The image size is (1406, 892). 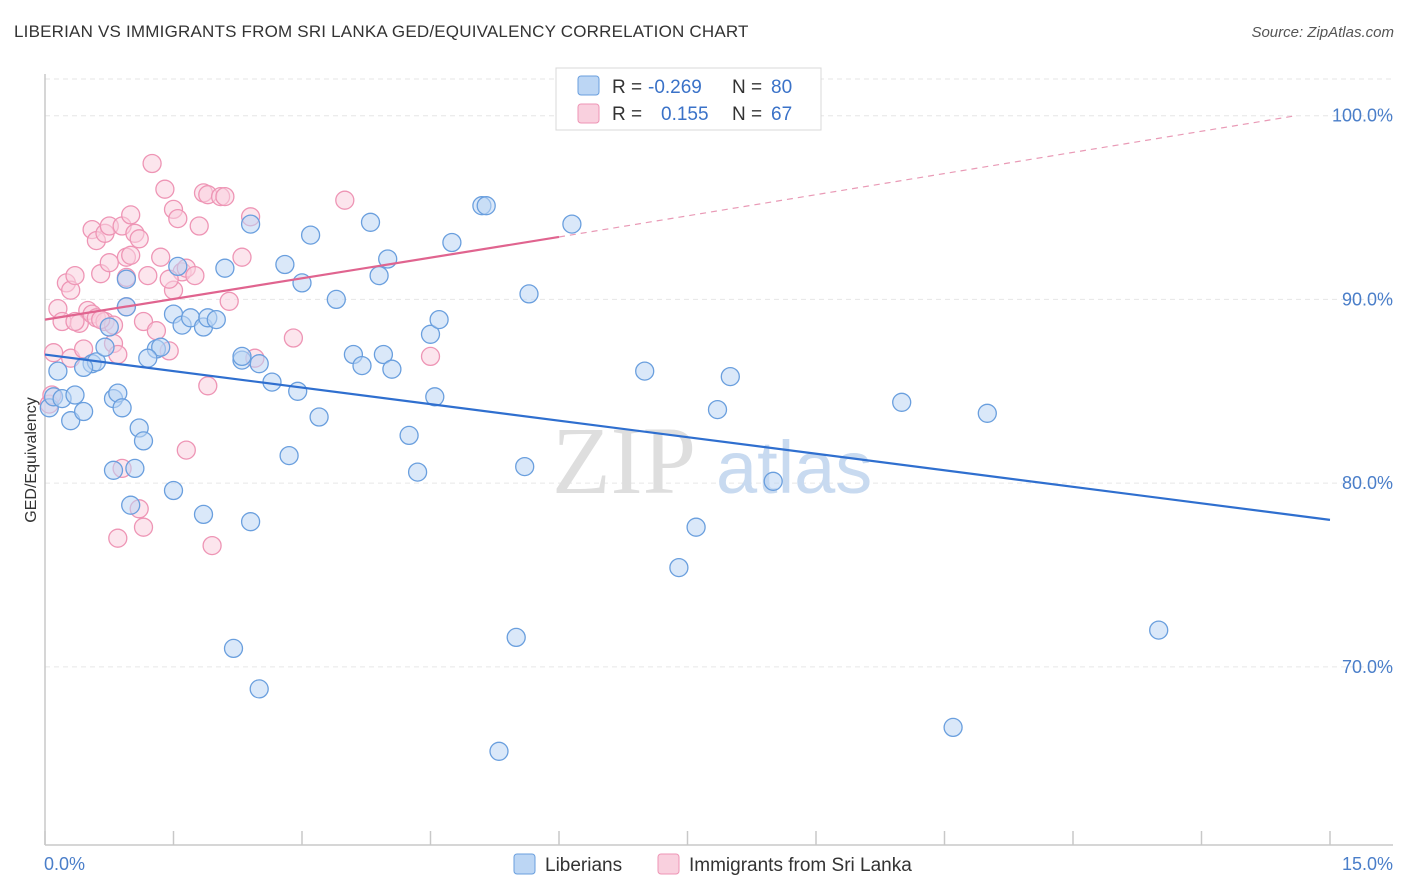 What do you see at coordinates (624, 460) in the screenshot?
I see `watermark-zip: ZIP` at bounding box center [624, 460].